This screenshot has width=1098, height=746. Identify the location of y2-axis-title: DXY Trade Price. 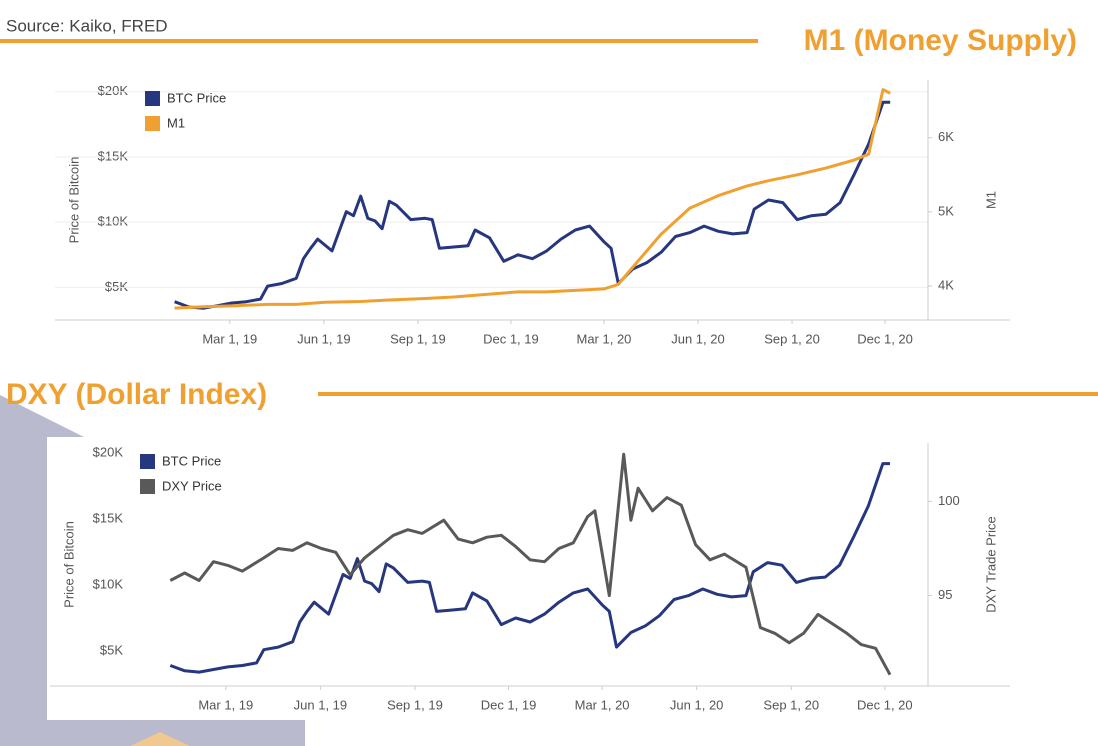
(990, 564).